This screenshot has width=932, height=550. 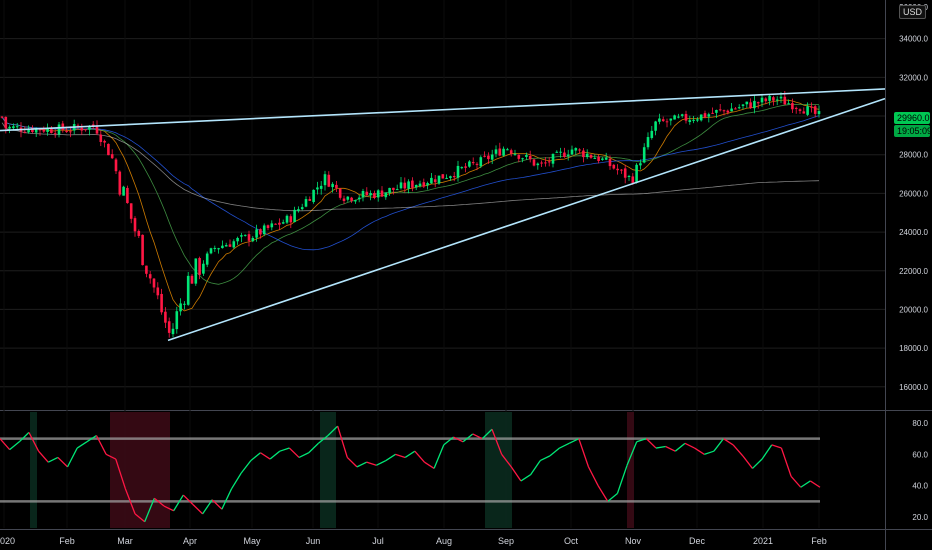 What do you see at coordinates (920, 486) in the screenshot?
I see `osc-tick-label: 40.0` at bounding box center [920, 486].